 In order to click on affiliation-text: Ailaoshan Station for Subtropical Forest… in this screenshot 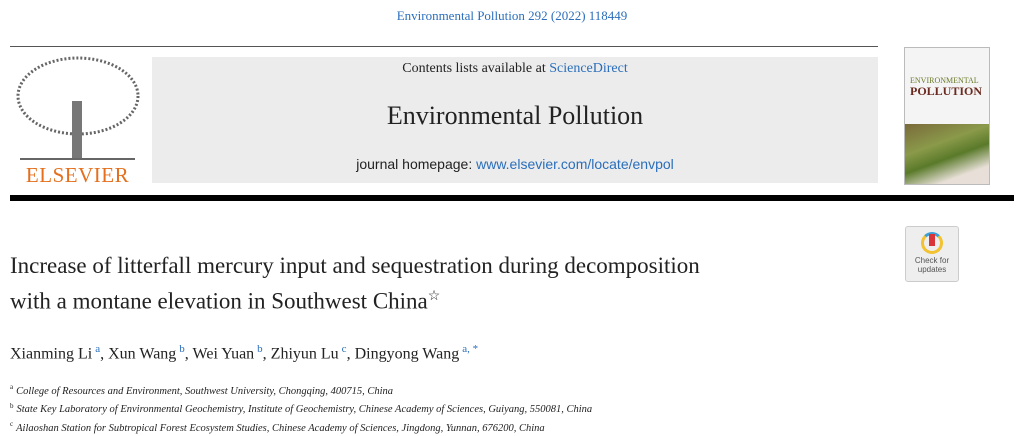, I will do `click(280, 428)`.